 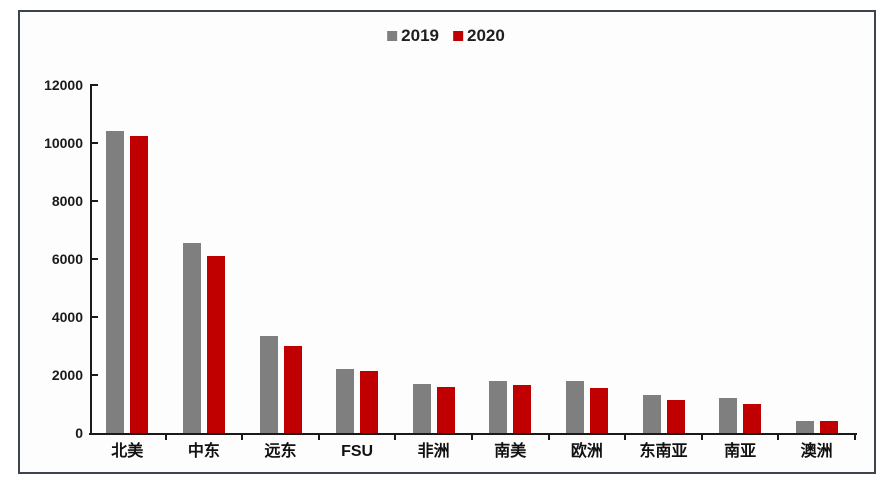 What do you see at coordinates (816, 451) in the screenshot?
I see `x-axis-category-label: 澳洲` at bounding box center [816, 451].